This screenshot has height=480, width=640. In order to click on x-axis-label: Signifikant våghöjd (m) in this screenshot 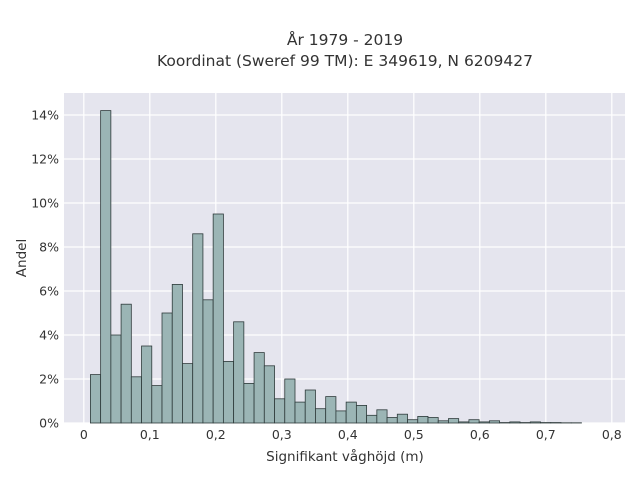, I will do `click(345, 456)`.